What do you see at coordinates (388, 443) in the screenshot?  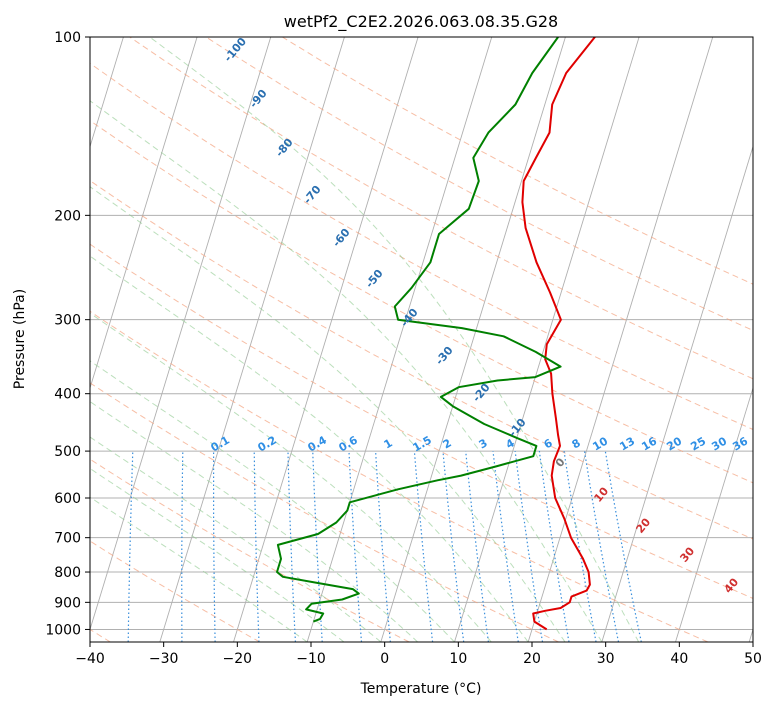 I see `mixing-ratio-label: 1` at bounding box center [388, 443].